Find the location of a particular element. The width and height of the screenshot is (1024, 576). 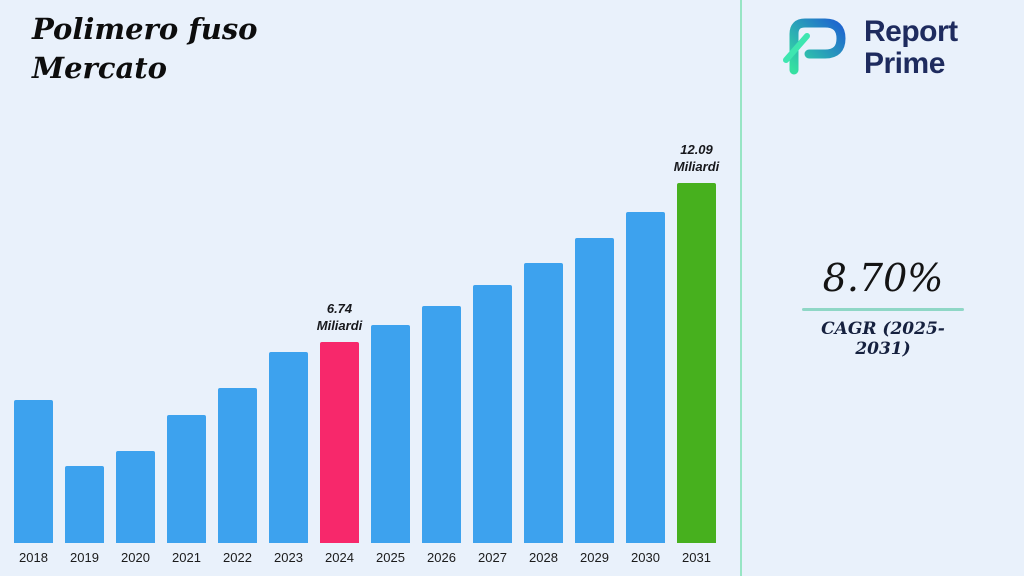

cagr-underline is located at coordinates (883, 309).